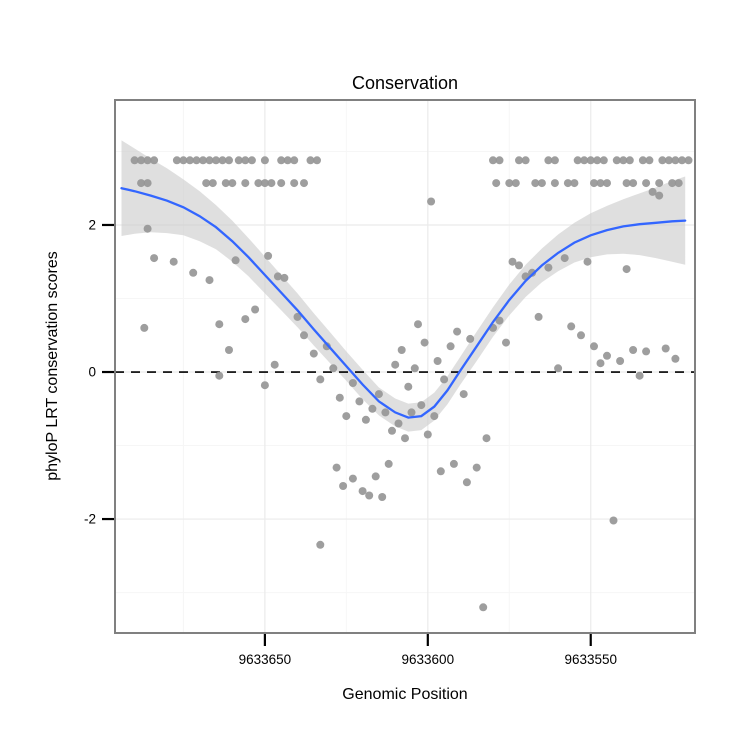  What do you see at coordinates (405, 83) in the screenshot?
I see `chart-title: Conservation` at bounding box center [405, 83].